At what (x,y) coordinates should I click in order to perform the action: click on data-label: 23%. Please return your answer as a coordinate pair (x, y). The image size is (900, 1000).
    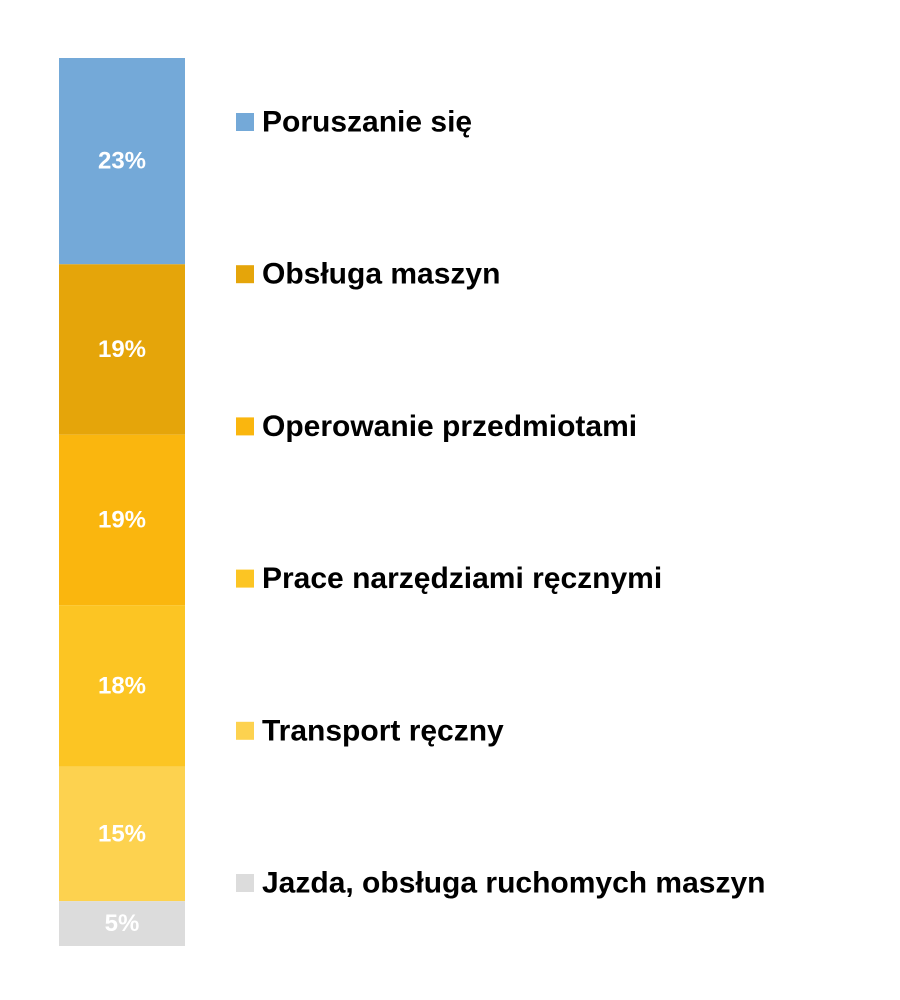
    Looking at the image, I should click on (122, 161).